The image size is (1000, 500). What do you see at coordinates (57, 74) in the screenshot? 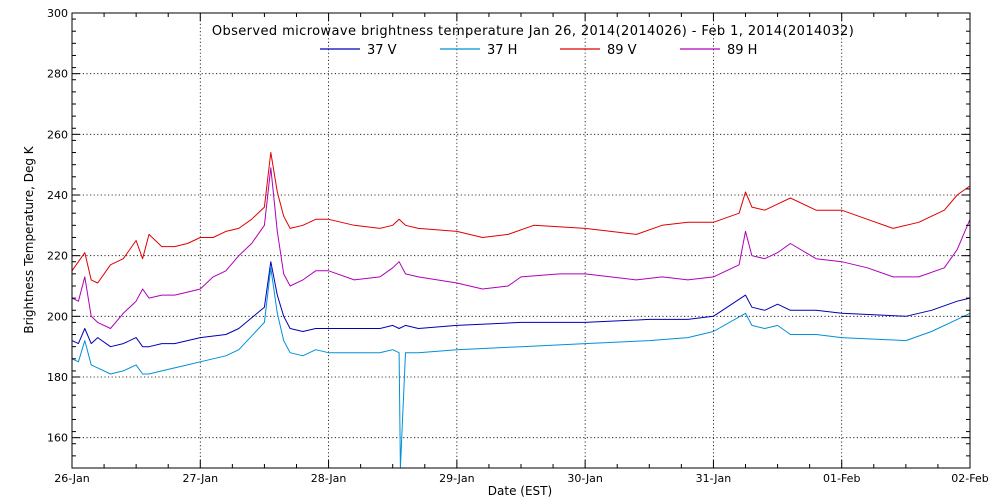
I see `y-tick-label: 280` at bounding box center [57, 74].